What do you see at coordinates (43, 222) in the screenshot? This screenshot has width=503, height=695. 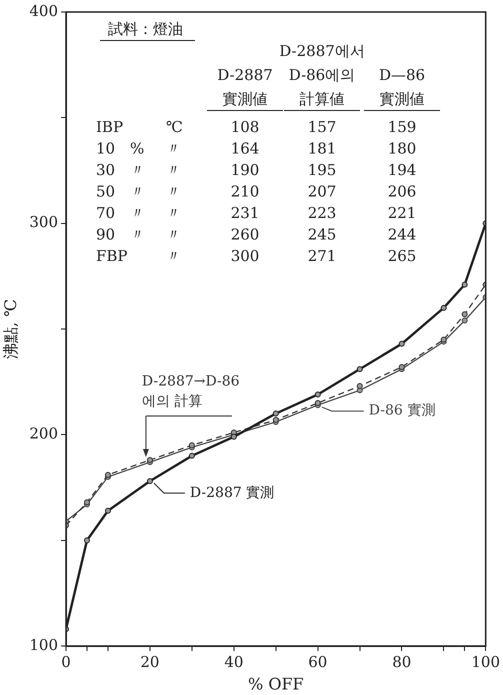 I see `y-tick-label: 300` at bounding box center [43, 222].